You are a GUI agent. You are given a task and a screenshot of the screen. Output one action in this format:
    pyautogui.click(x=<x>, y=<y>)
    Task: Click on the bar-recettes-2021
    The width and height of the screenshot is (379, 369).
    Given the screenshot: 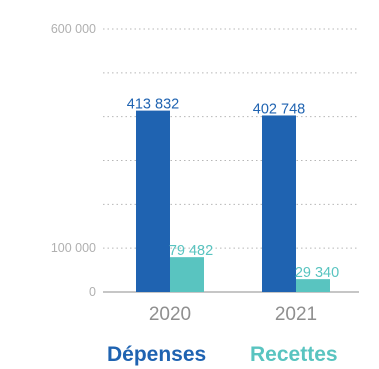 What is the action you would take?
    pyautogui.click(x=313, y=285)
    